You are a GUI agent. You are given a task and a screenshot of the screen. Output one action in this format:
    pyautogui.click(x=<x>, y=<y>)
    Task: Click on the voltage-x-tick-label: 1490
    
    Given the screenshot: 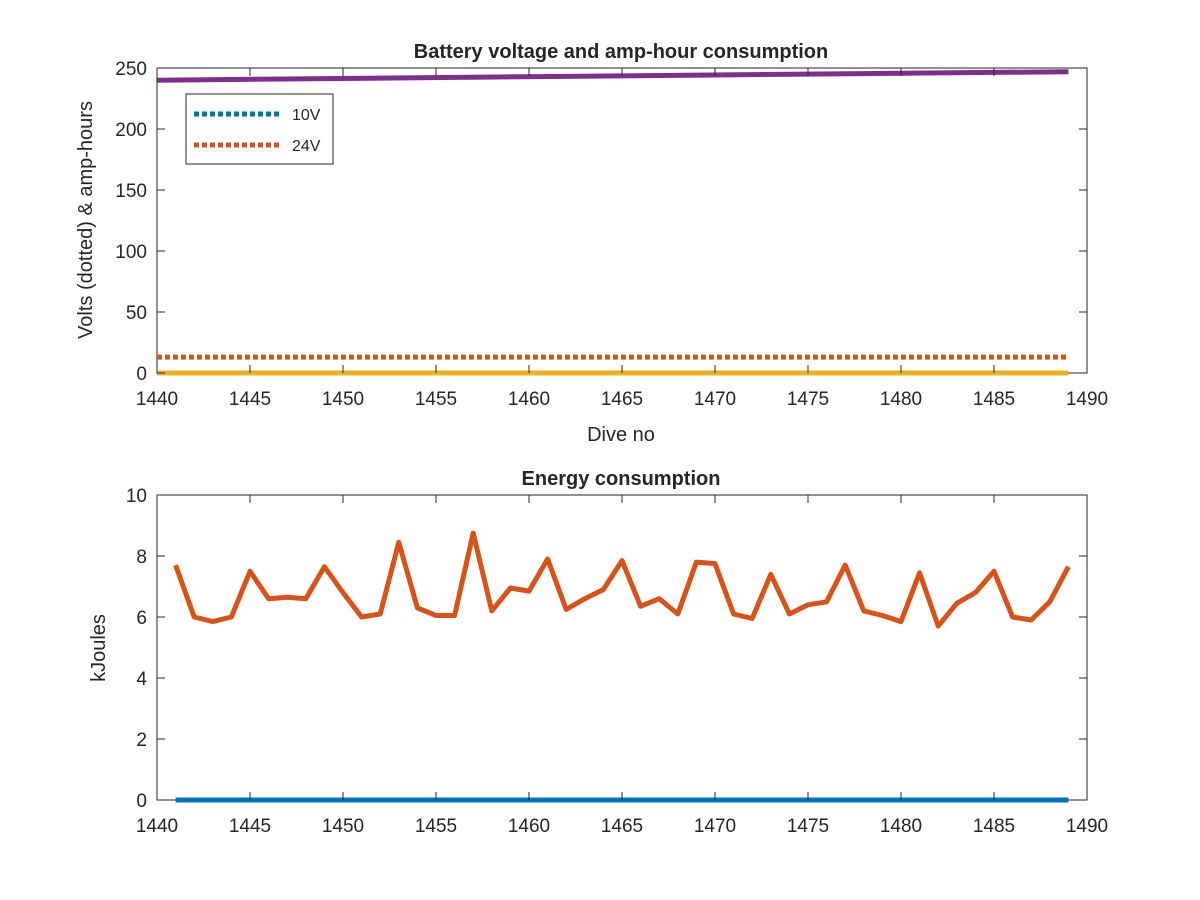 What is the action you would take?
    pyautogui.click(x=1087, y=399)
    